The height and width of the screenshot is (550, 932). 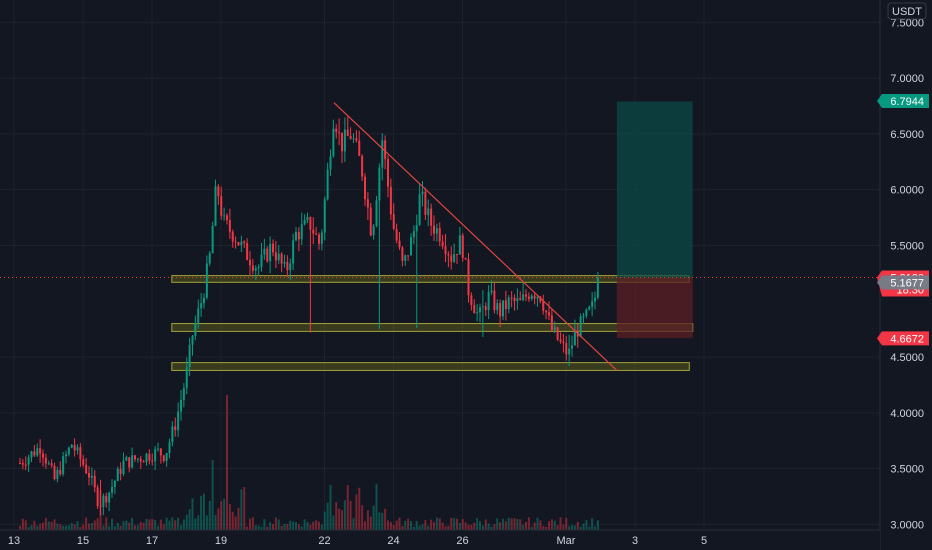 I want to click on trendline-drawing, so click(x=475, y=236).